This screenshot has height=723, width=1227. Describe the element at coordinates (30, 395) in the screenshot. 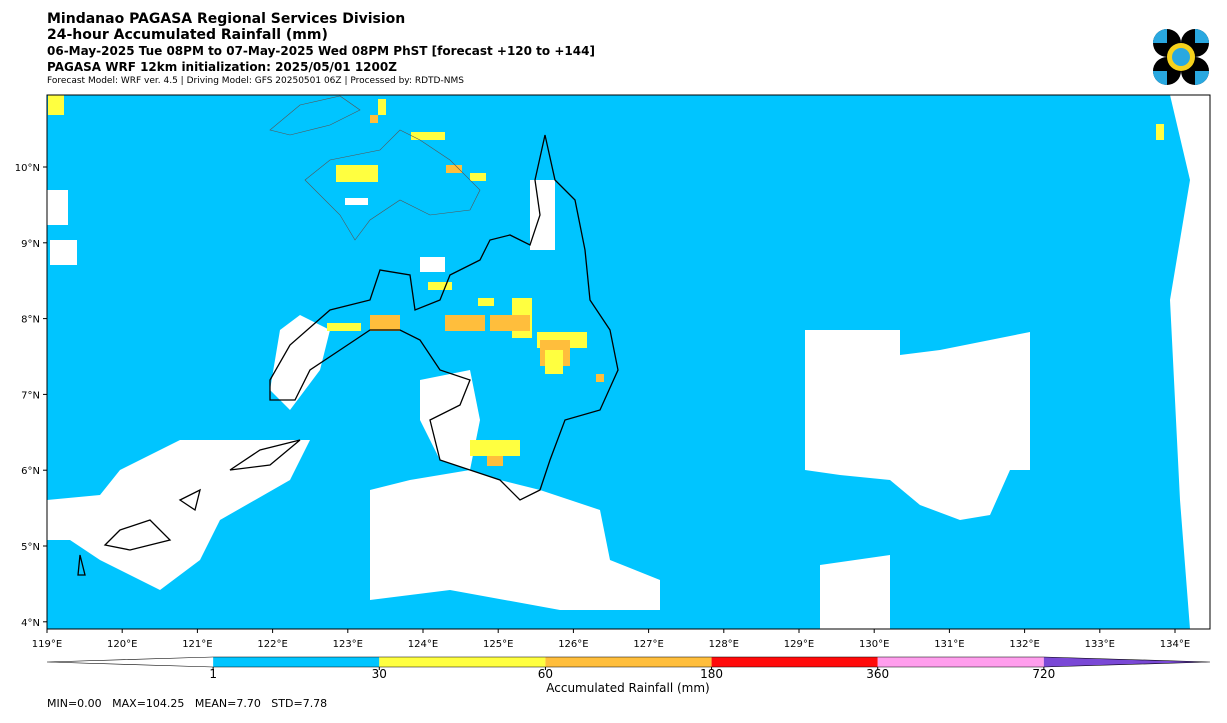

I see `lat-label: 7°N` at that location.